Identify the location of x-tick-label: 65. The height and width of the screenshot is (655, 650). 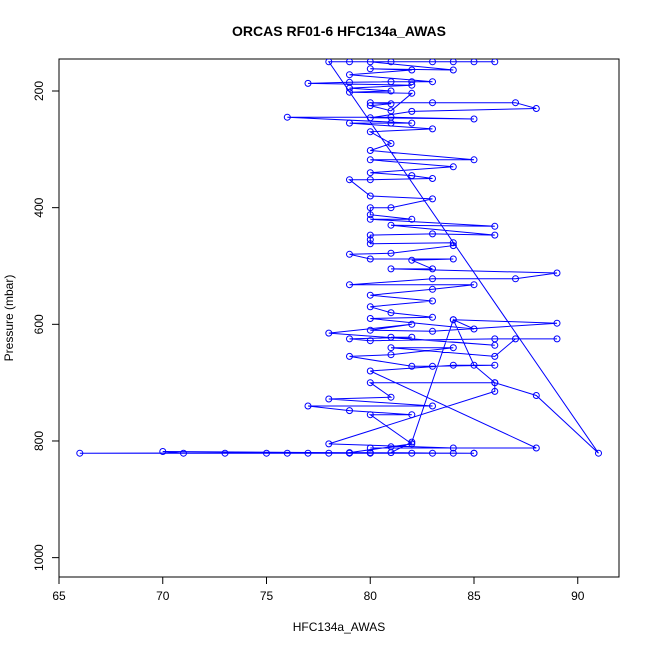
(59, 596).